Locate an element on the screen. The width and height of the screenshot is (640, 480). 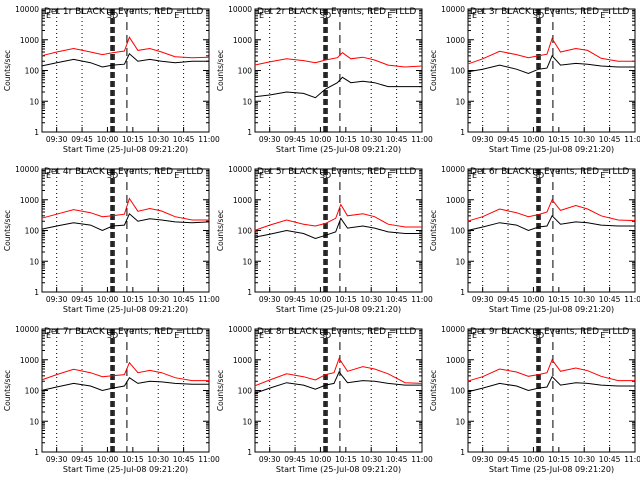
panel-title: Det 5r BLACK = Events, RED = LLD is located at coordinates (336, 172).